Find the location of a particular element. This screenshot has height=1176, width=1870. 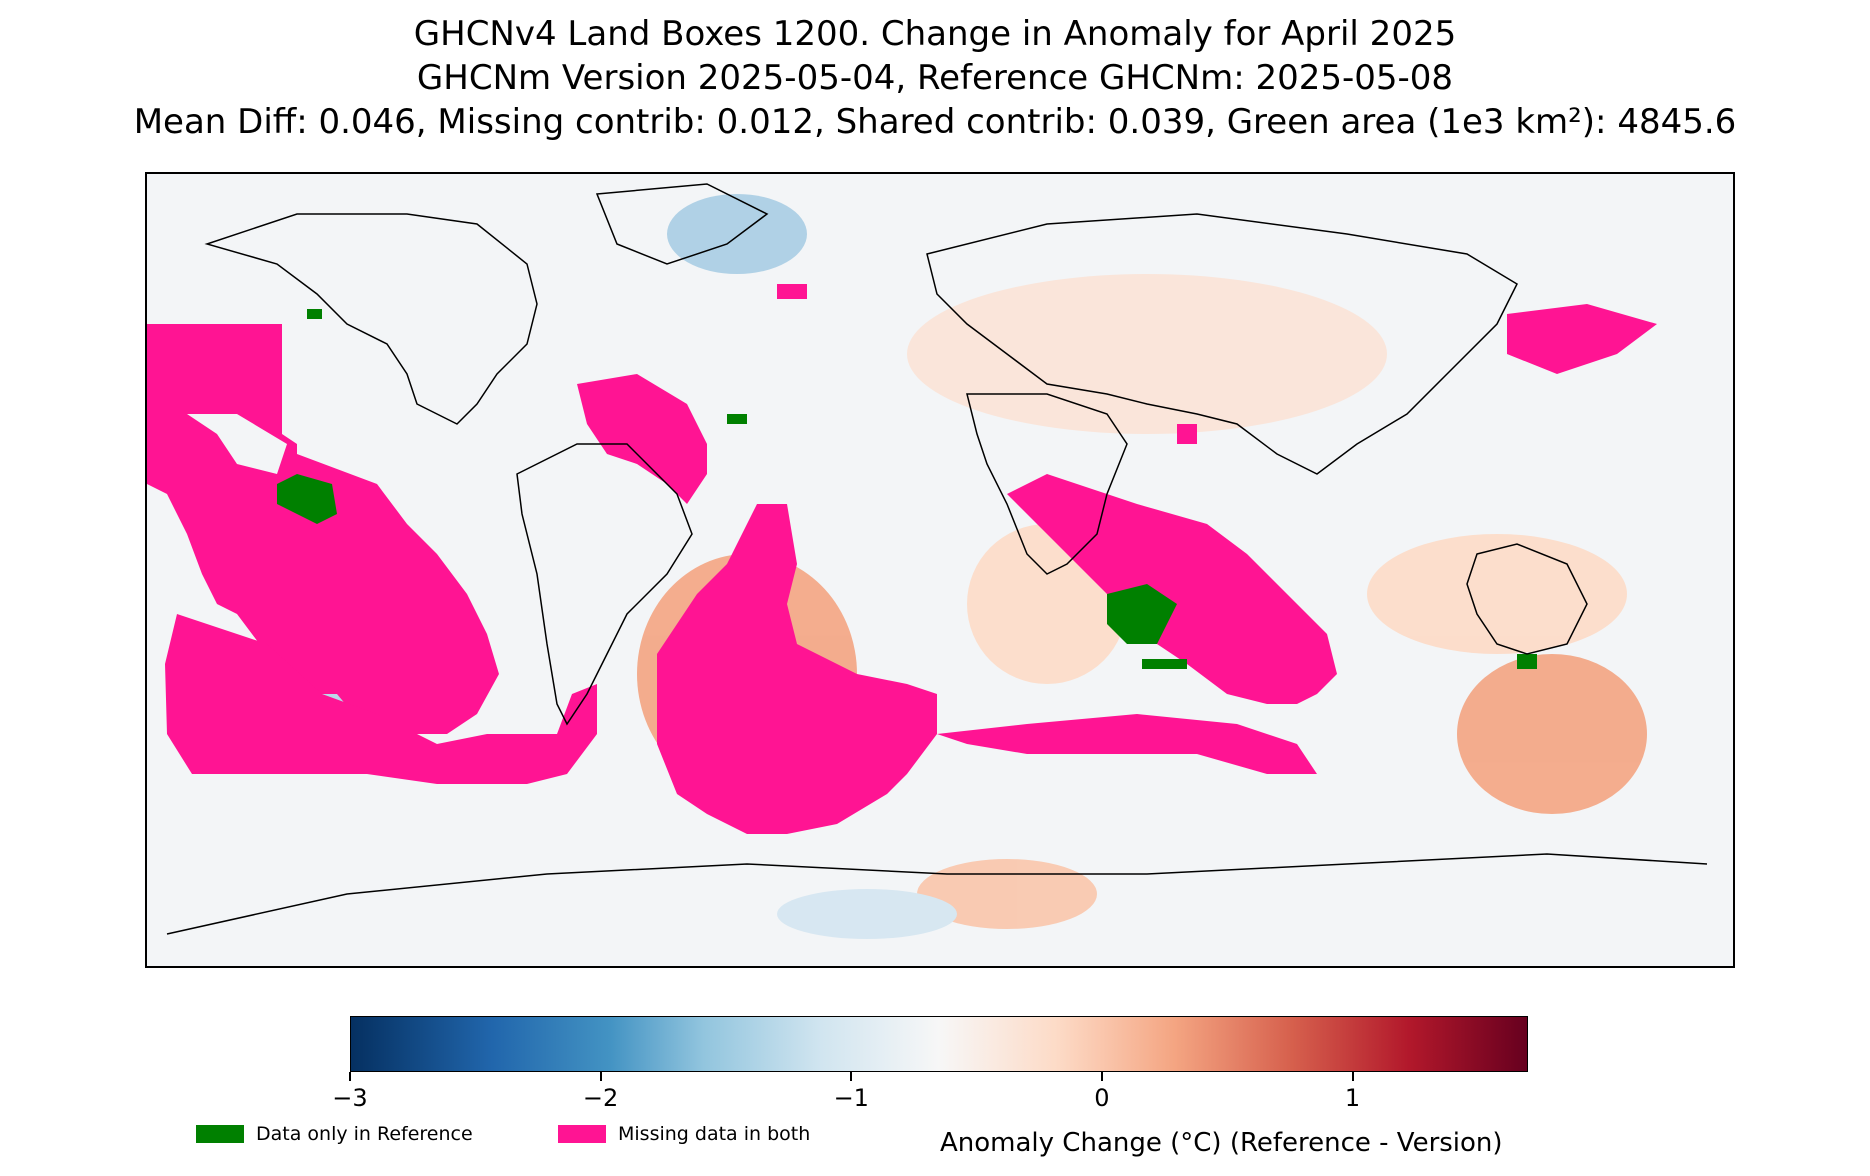

missing-small-atlantic is located at coordinates (792, 291).